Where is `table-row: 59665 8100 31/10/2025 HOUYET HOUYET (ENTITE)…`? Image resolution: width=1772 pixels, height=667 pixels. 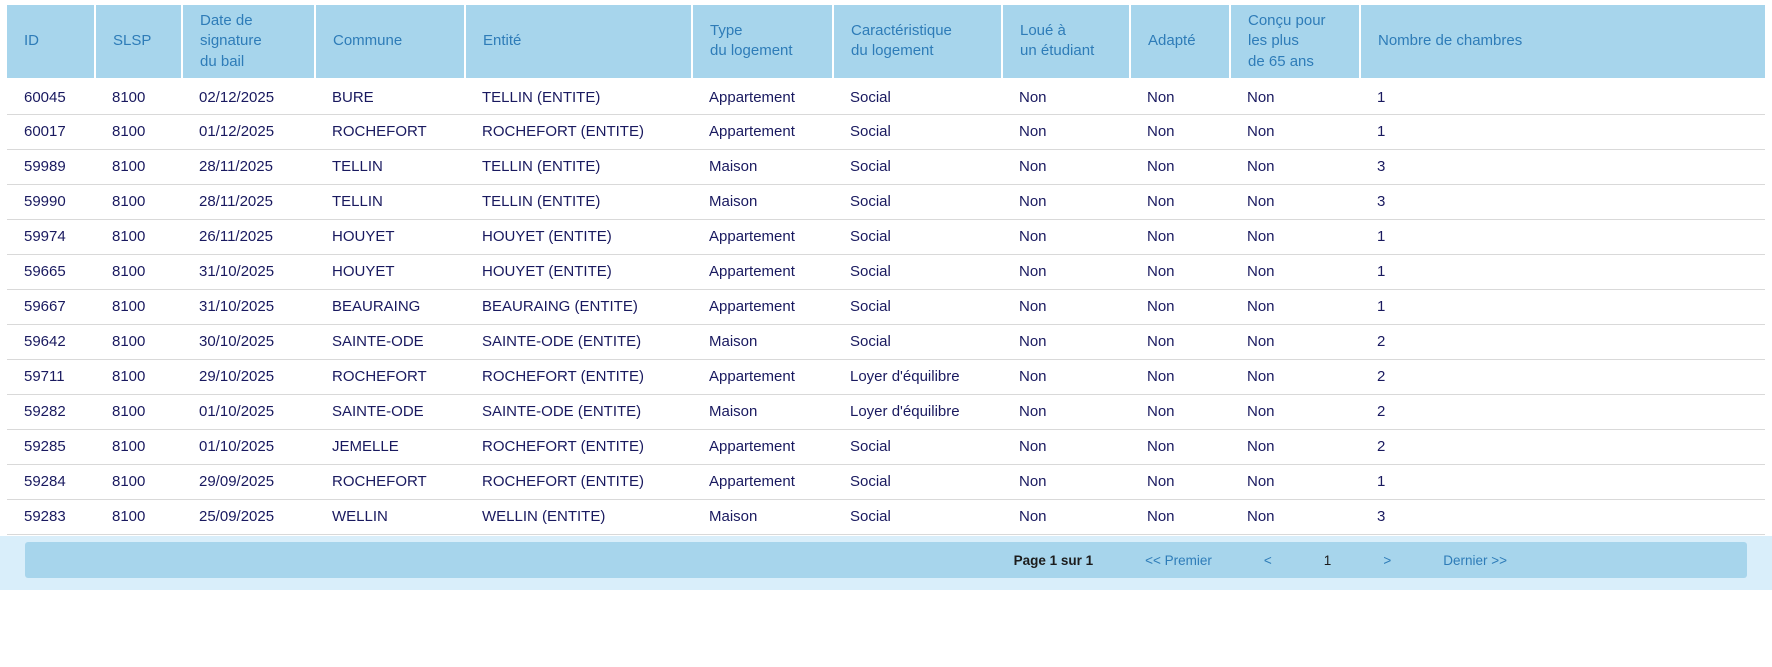 table-row: 59665 8100 31/10/2025 HOUYET HOUYET (ENTITE)… is located at coordinates (886, 272).